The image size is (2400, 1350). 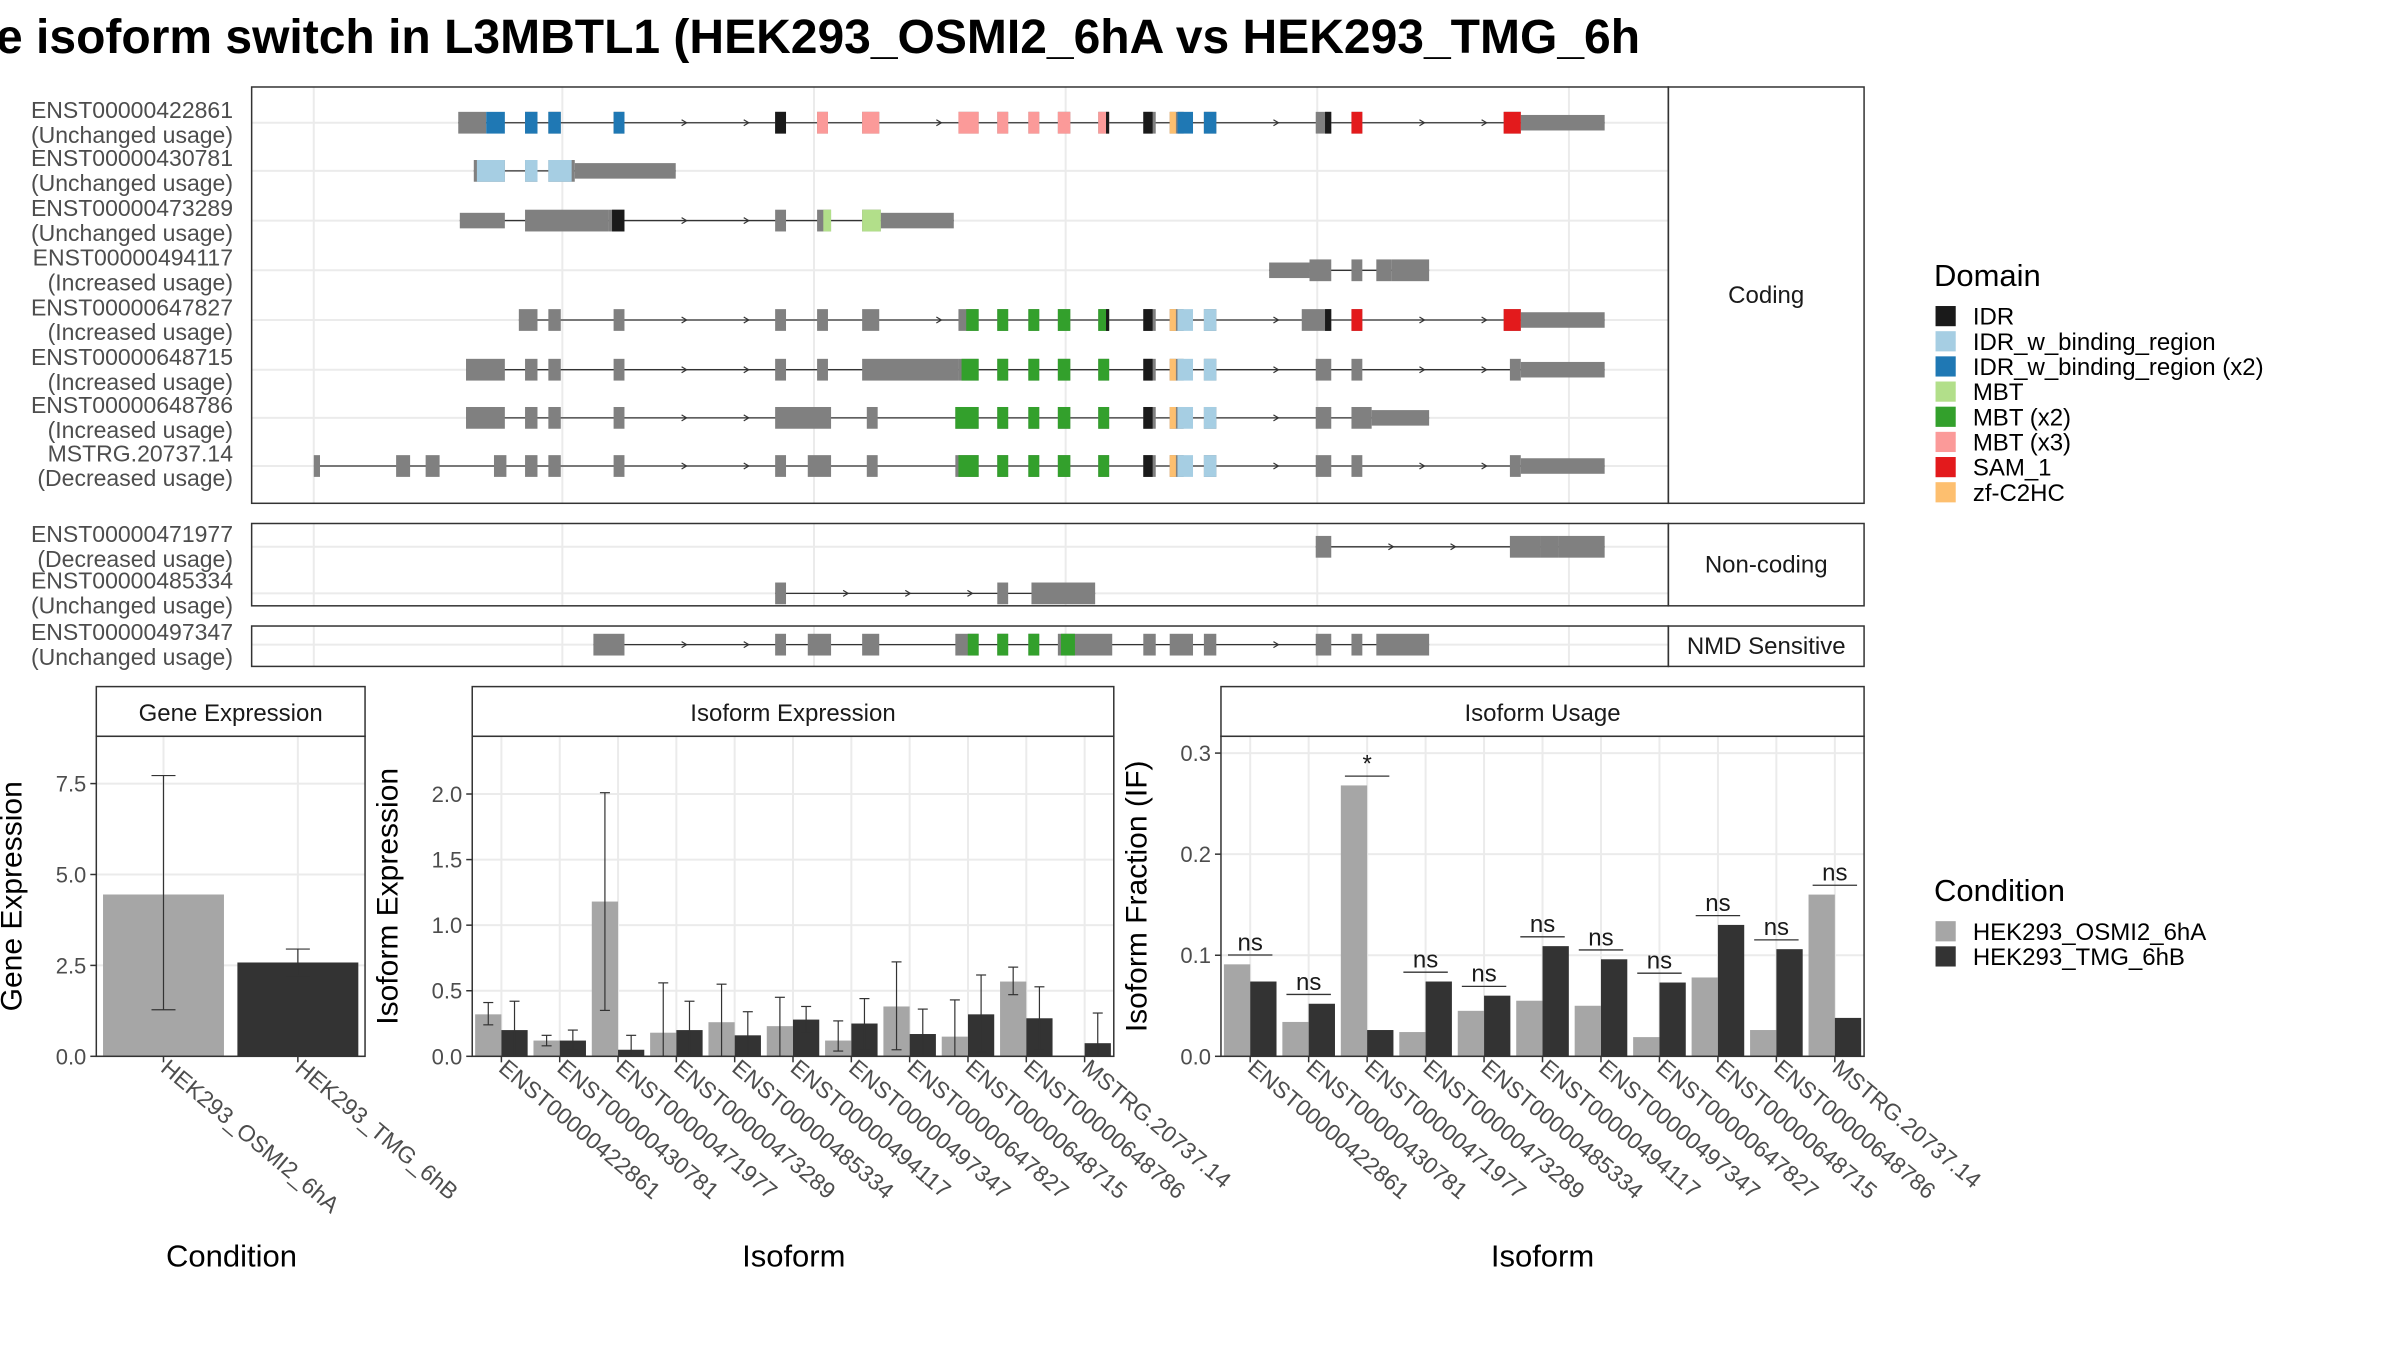 What do you see at coordinates (132, 208) in the screenshot?
I see `transcript-id-label: ENST00000473289` at bounding box center [132, 208].